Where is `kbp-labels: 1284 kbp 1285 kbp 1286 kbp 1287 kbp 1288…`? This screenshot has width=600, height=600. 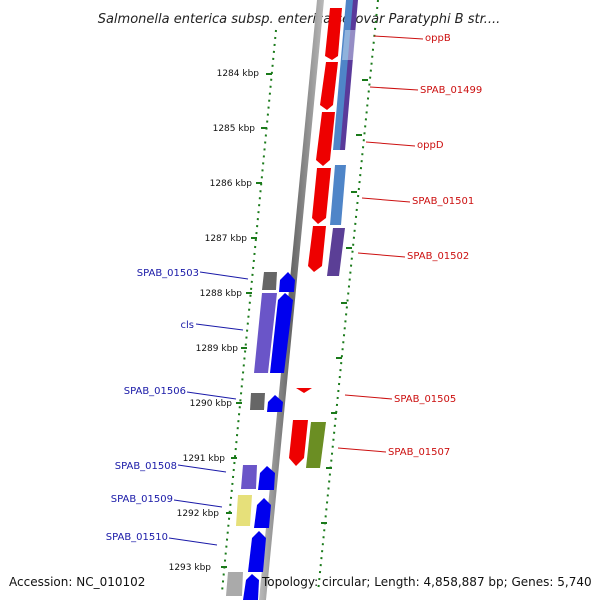
kbp-labels: 1284 kbp 1285 kbp 1286 kbp 1287 kbp 1288… is located at coordinates (214, 321).